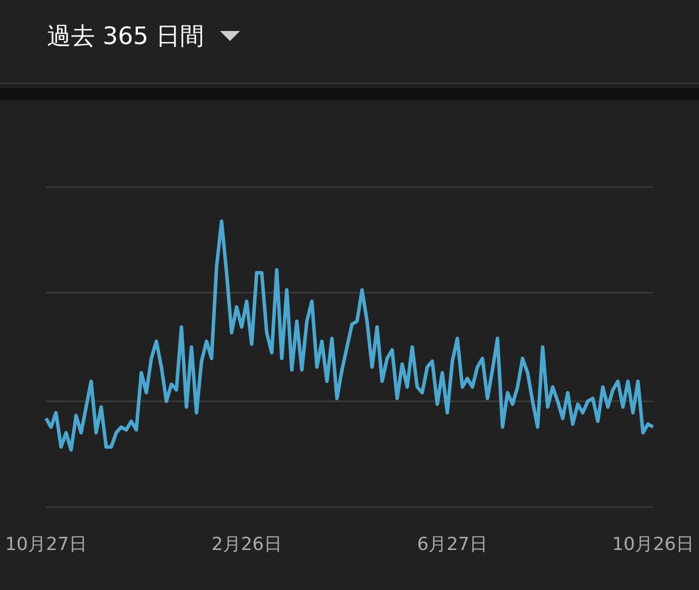 The height and width of the screenshot is (590, 699). What do you see at coordinates (46, 544) in the screenshot?
I see `x-tick-label: 10月27日` at bounding box center [46, 544].